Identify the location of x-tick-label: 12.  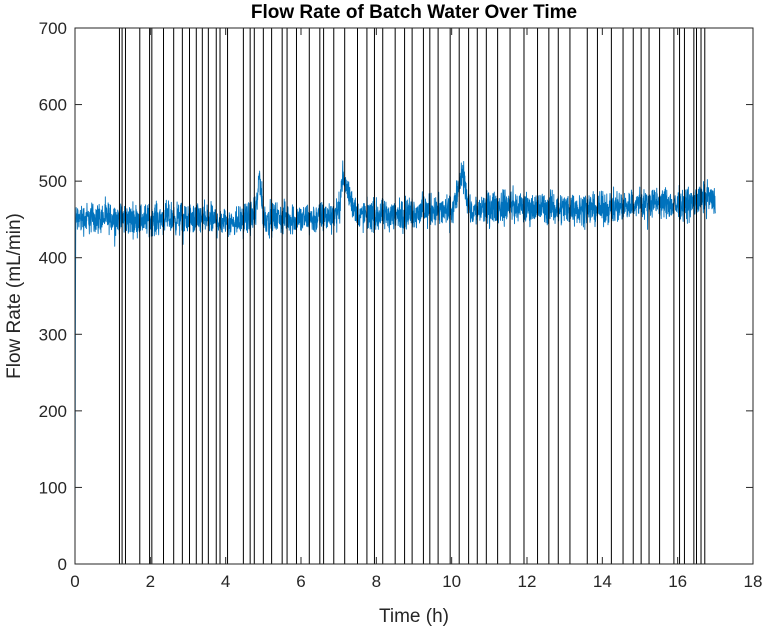
(527, 581).